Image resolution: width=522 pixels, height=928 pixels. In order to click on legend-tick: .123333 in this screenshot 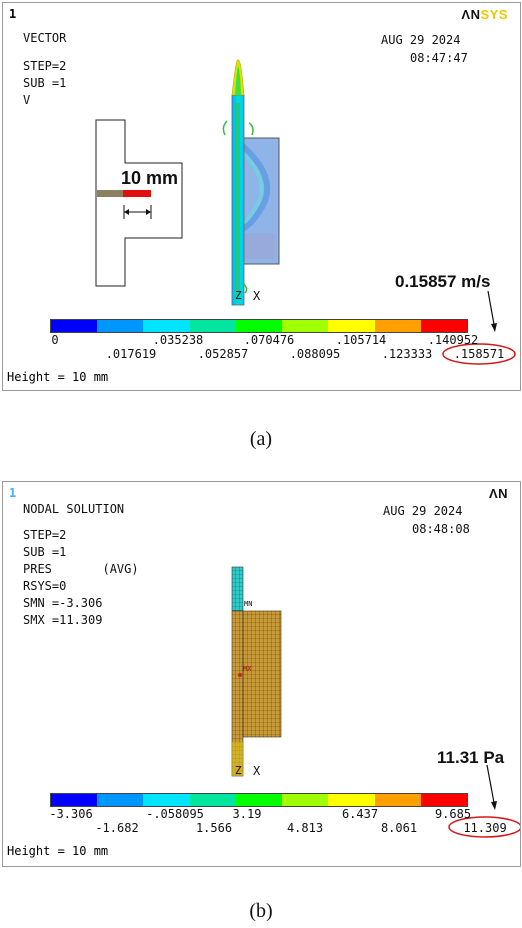, I will do `click(407, 354)`.